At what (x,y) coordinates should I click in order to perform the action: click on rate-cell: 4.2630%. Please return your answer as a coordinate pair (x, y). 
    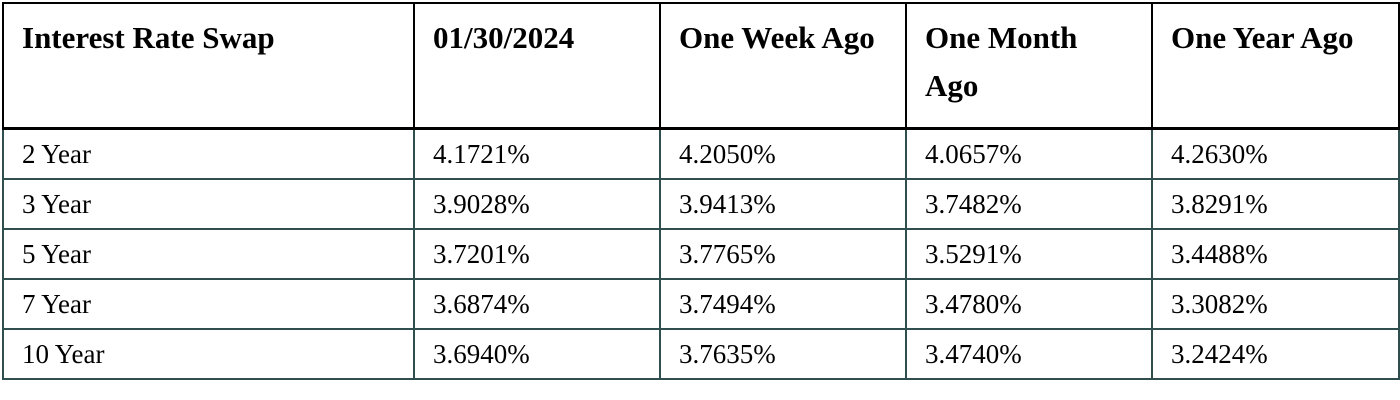
    Looking at the image, I should click on (1275, 153).